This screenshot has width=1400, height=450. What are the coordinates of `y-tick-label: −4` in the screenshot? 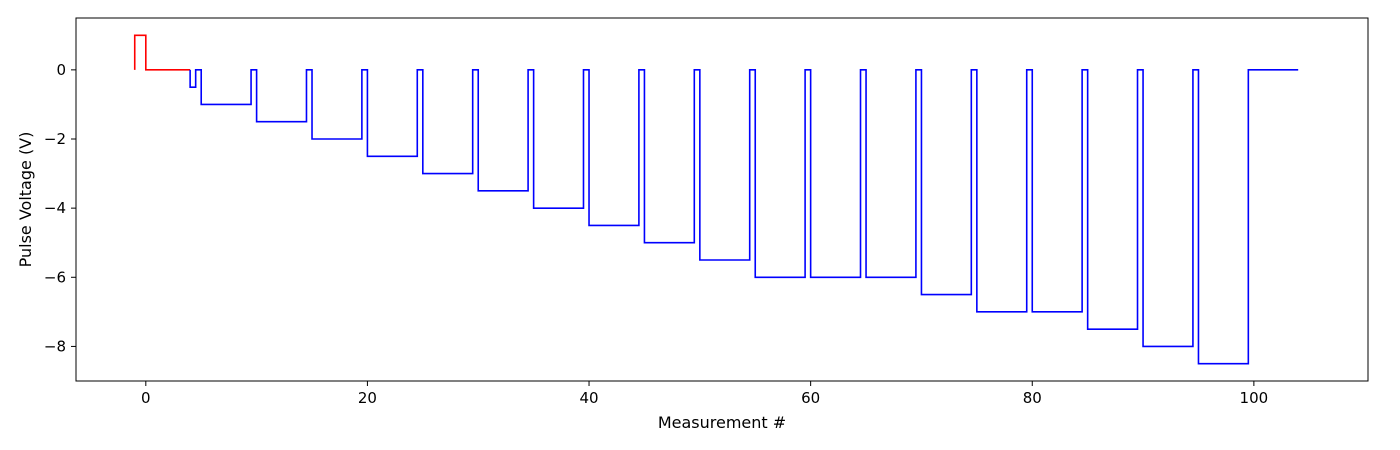 It's located at (55, 208).